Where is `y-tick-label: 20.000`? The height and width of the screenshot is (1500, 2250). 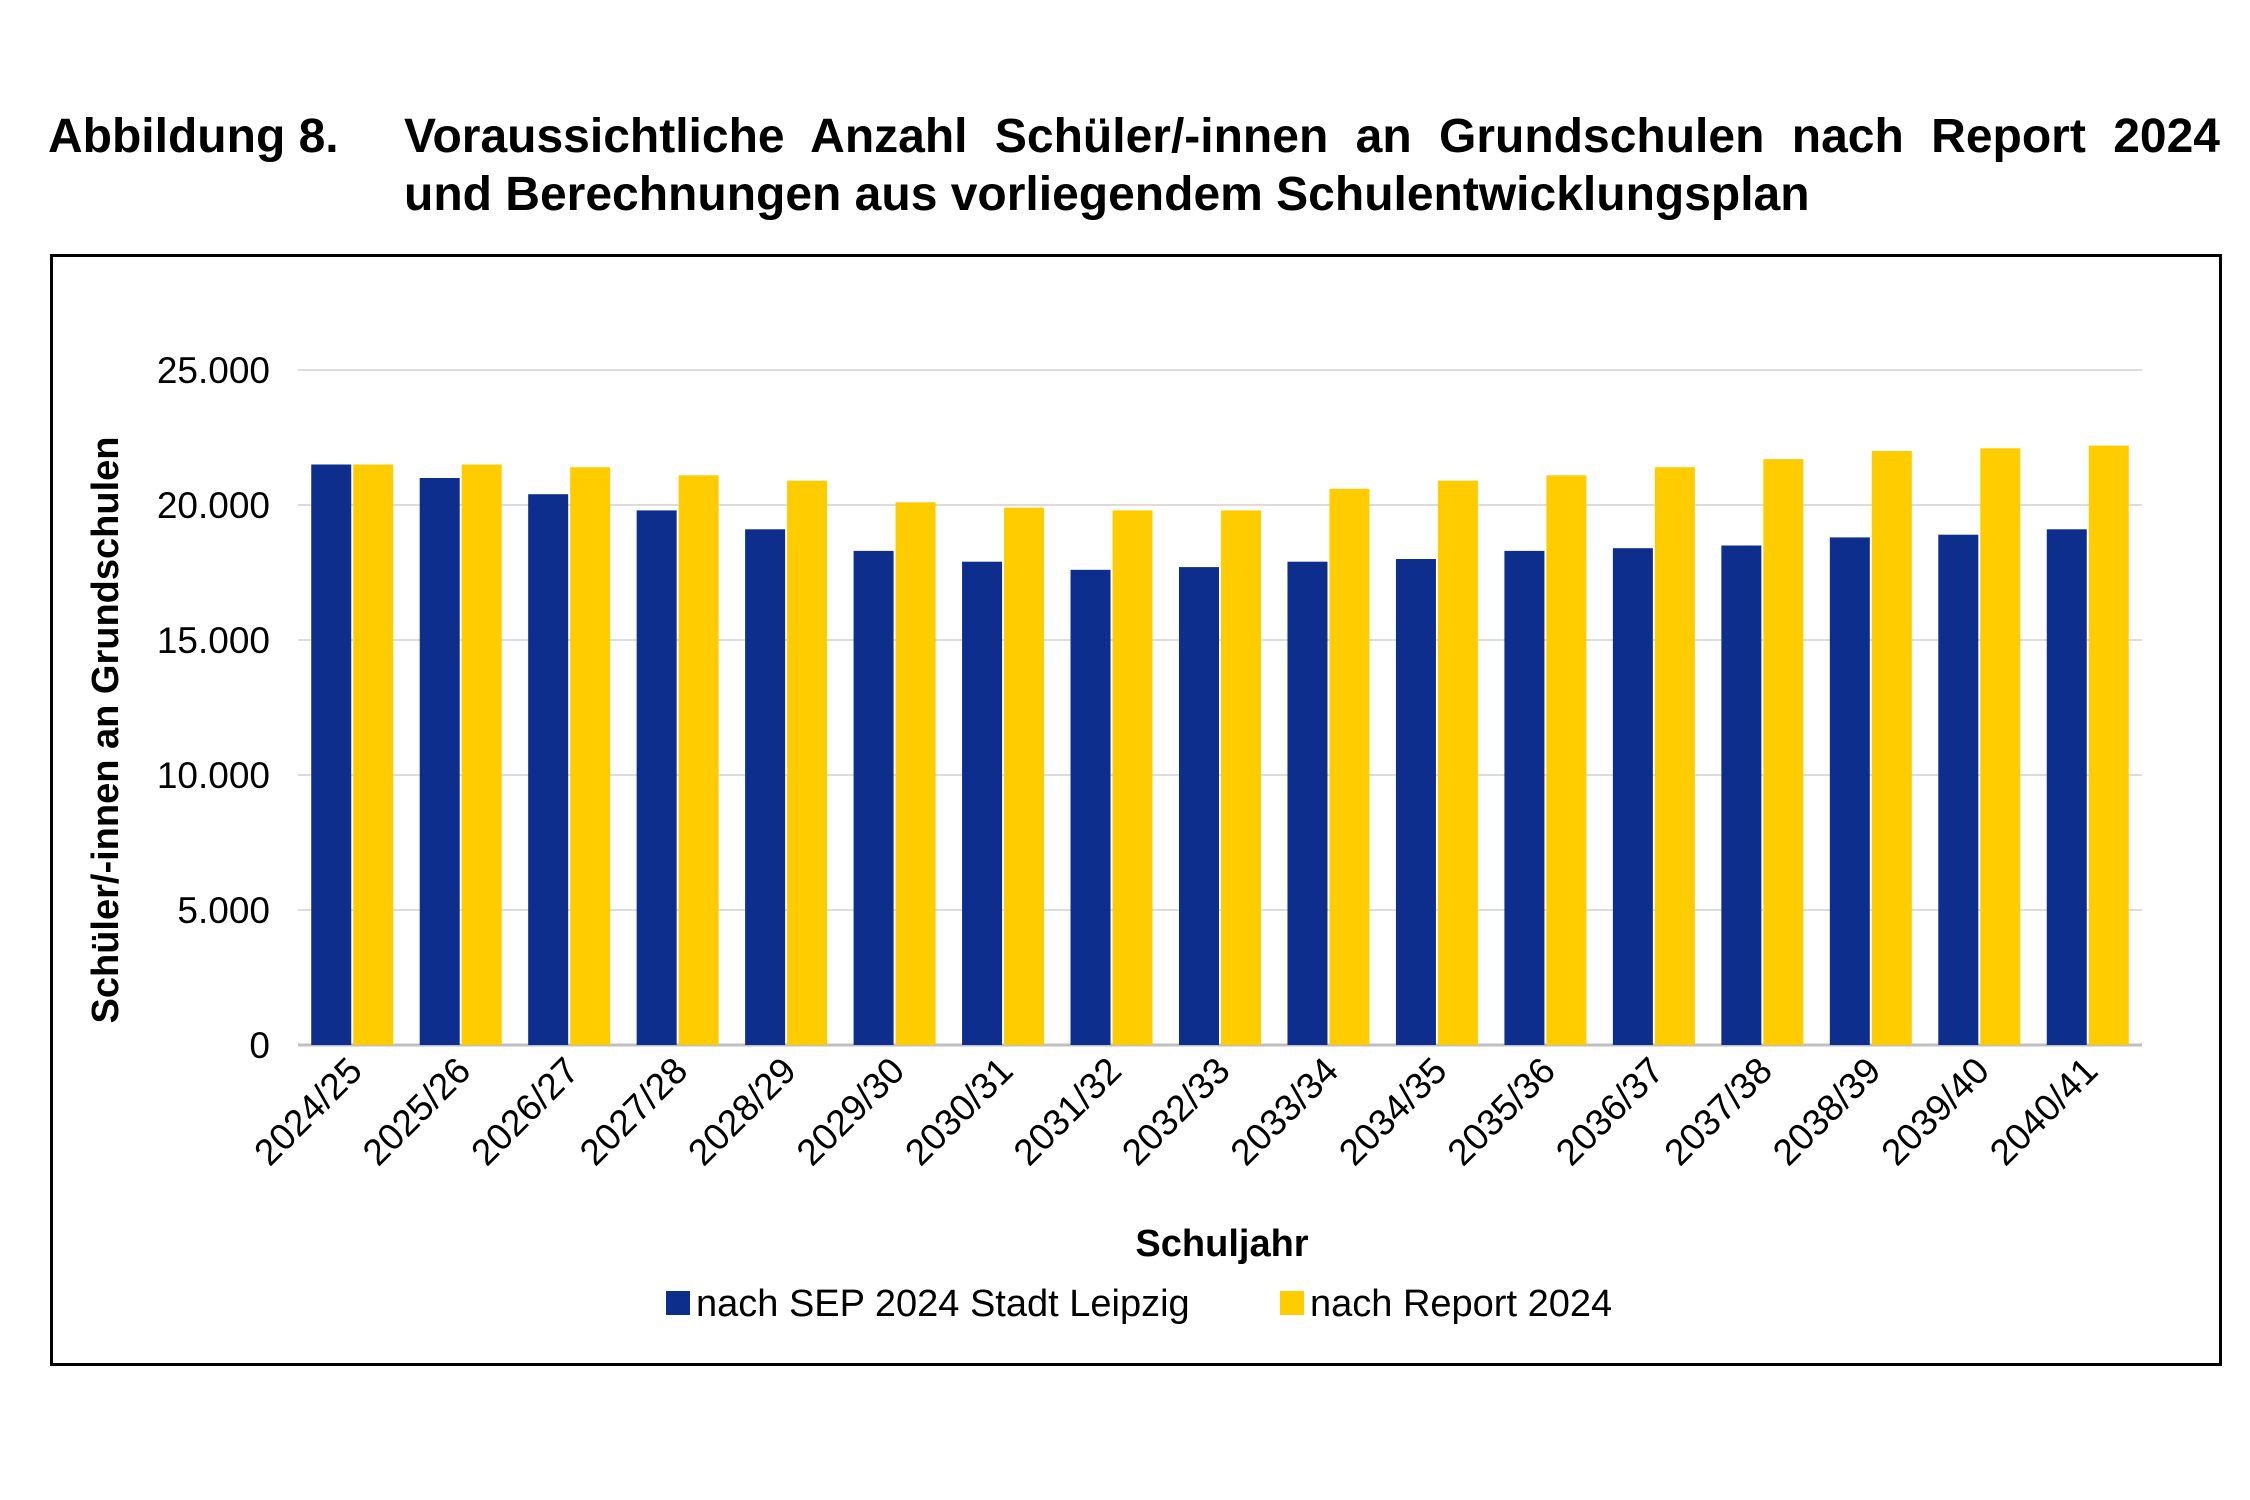 y-tick-label: 20.000 is located at coordinates (213, 505).